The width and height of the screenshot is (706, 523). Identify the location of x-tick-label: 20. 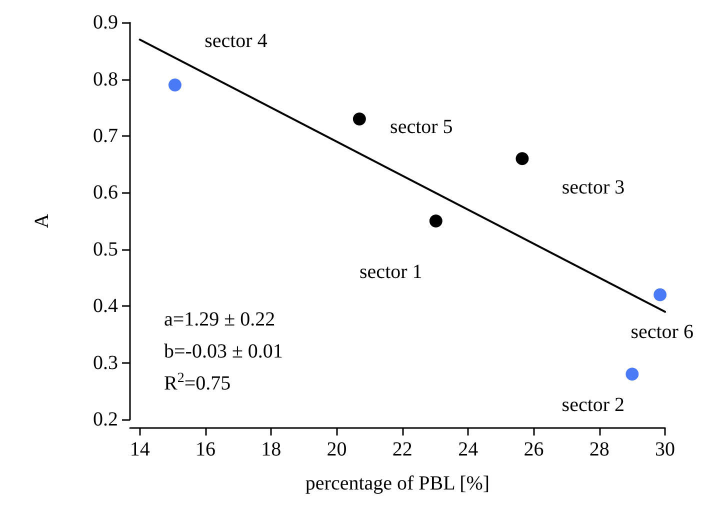
(336, 449).